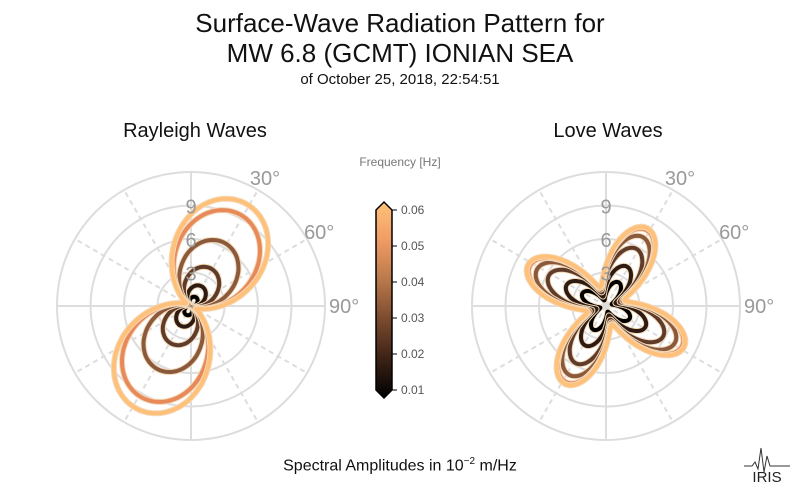  Describe the element at coordinates (400, 79) in the screenshot. I see `chart-subtitle: of October 25, 2018, 22:54:51` at that location.